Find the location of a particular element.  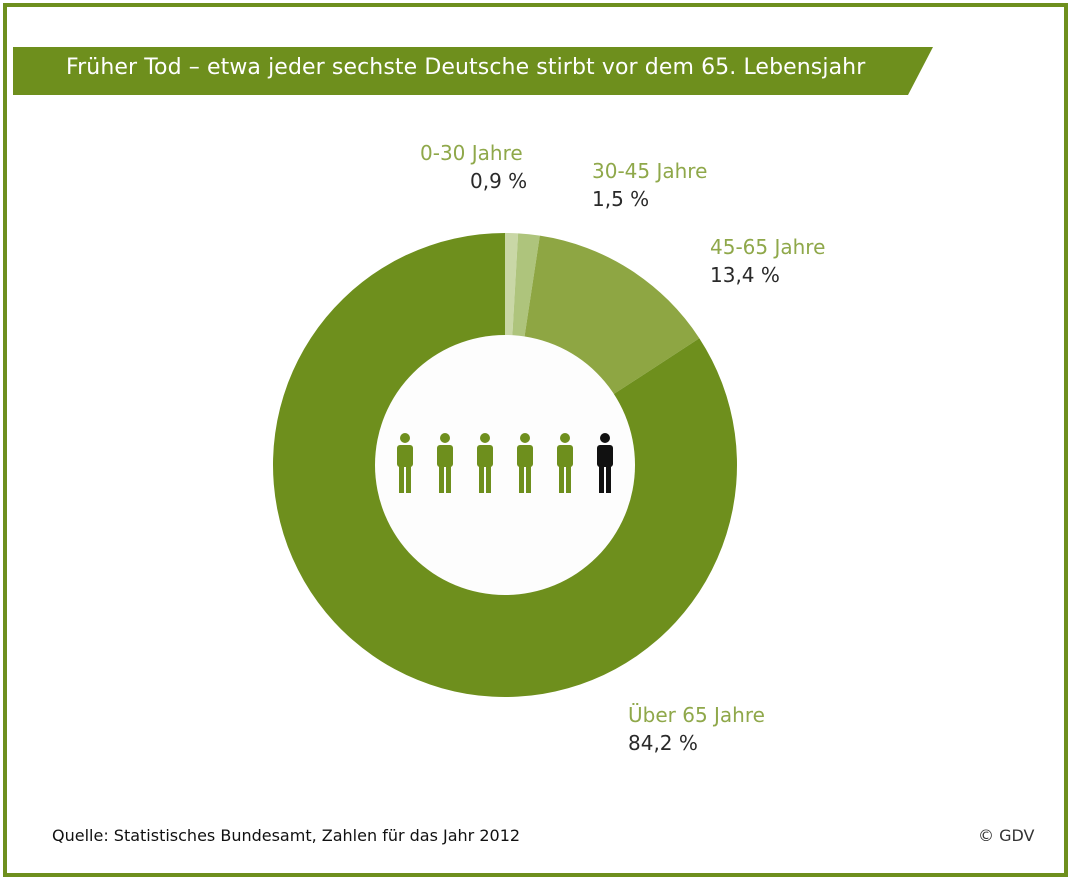

slice-value-45-65: 13,4 % is located at coordinates (745, 275).